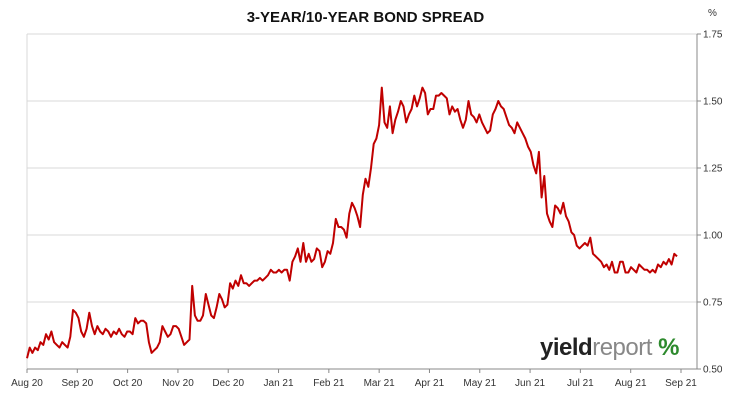 The width and height of the screenshot is (731, 400). I want to click on x-tick-label: Aug 21, so click(631, 383).